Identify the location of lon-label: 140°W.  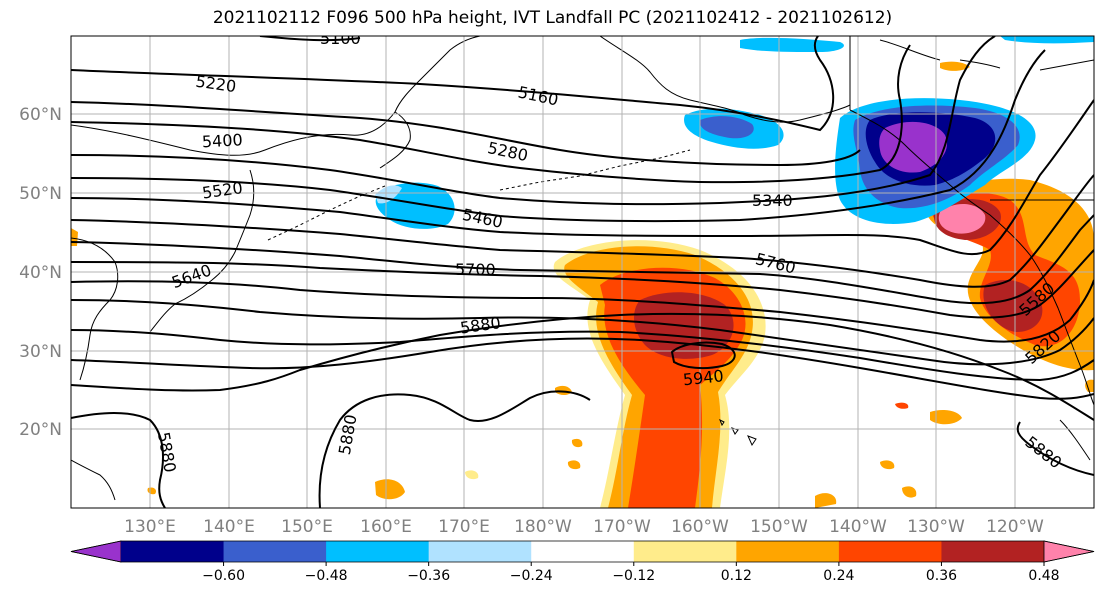
(858, 527).